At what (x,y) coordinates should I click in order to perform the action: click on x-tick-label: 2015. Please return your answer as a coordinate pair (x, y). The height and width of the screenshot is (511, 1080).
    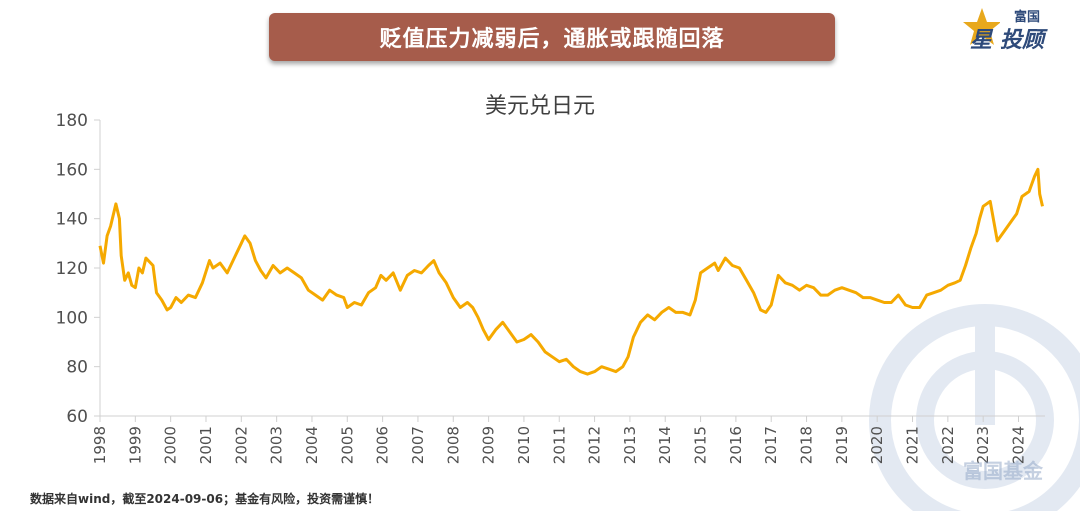
    Looking at the image, I should click on (701, 445).